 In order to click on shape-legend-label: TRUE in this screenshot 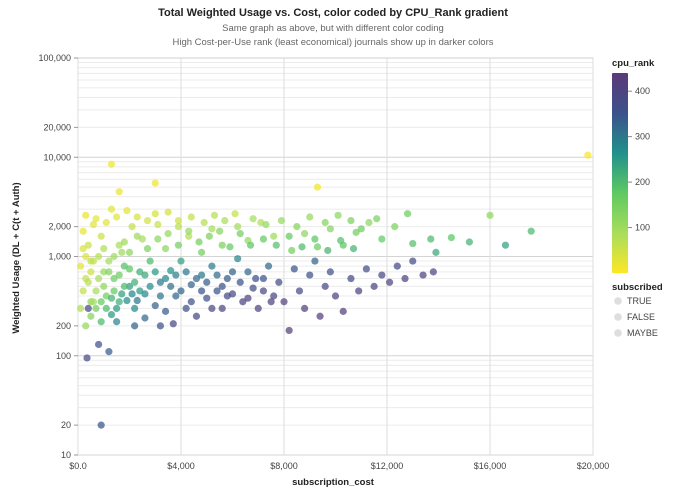, I will do `click(639, 301)`.